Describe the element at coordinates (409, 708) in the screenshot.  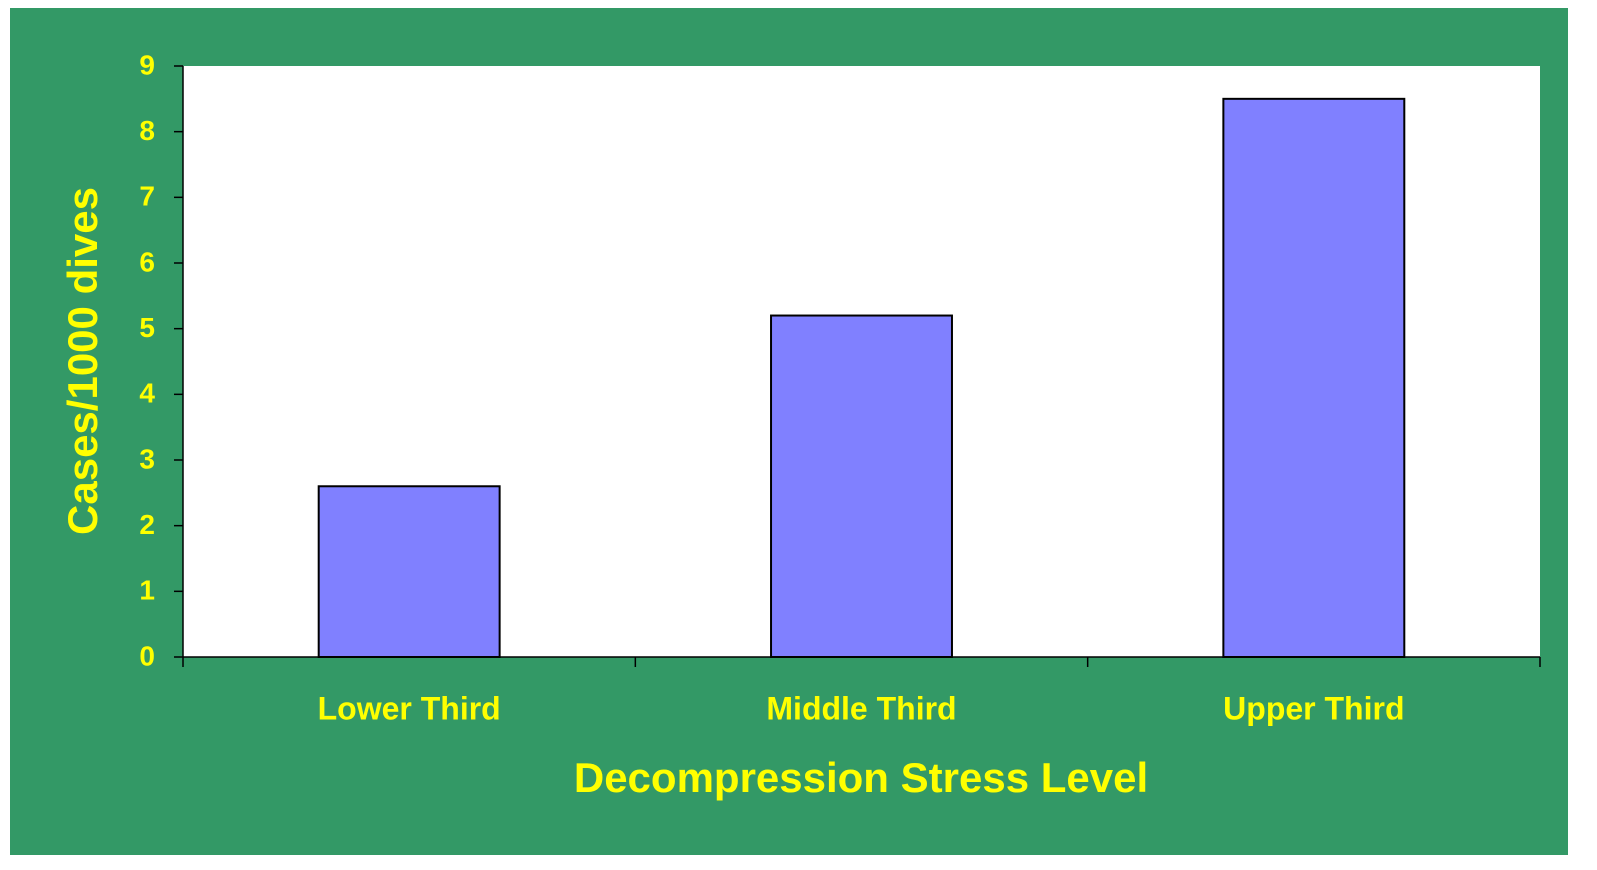
I see `x-tick-label: Lower Third` at that location.